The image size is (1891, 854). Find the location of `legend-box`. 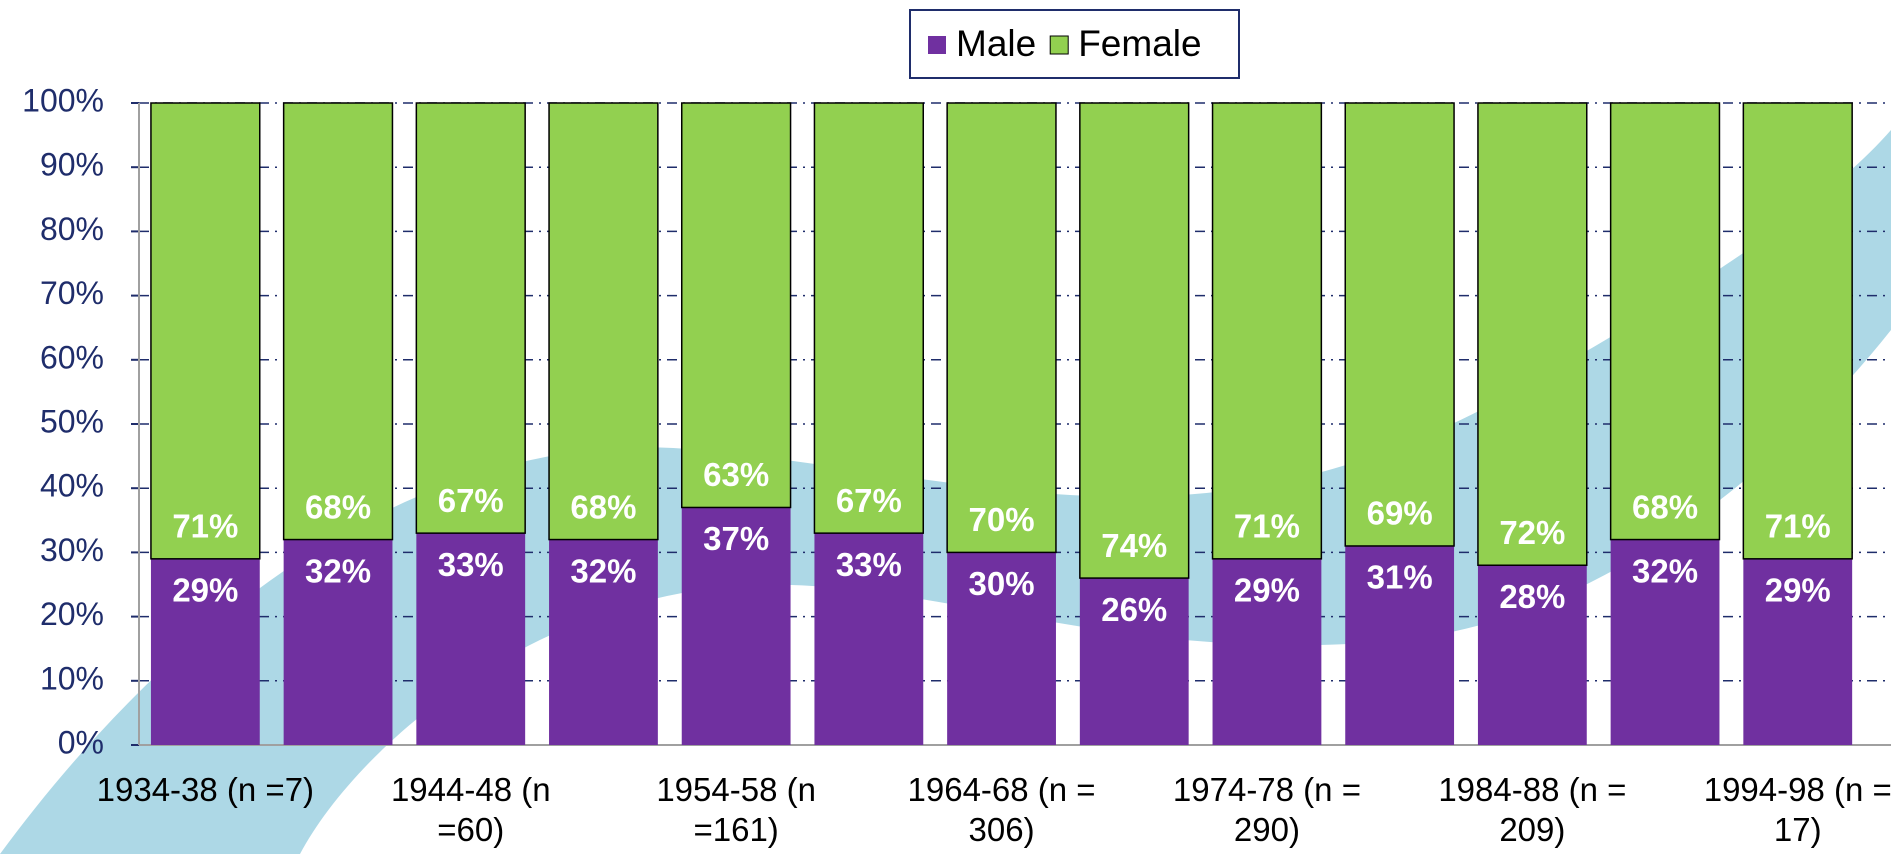

legend-box is located at coordinates (1074, 44).